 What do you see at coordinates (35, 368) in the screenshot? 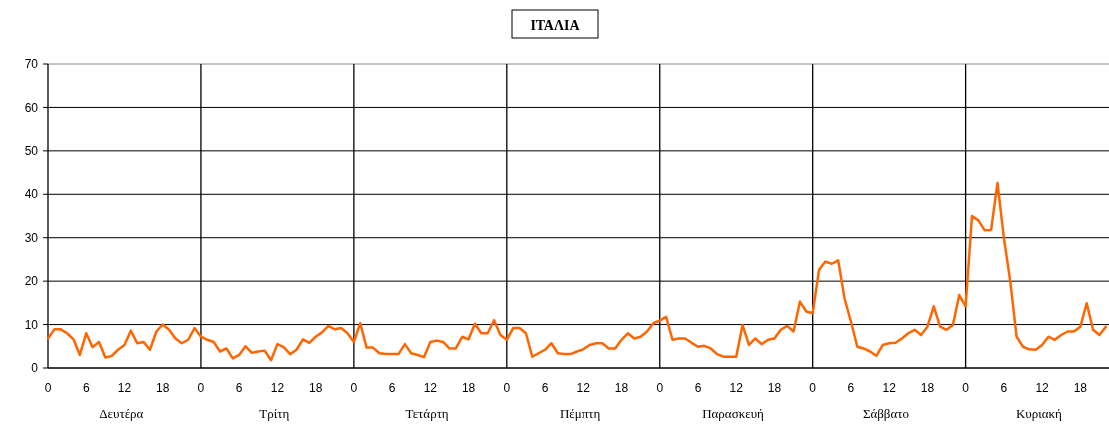
I see `y-tick-label: 0` at bounding box center [35, 368].